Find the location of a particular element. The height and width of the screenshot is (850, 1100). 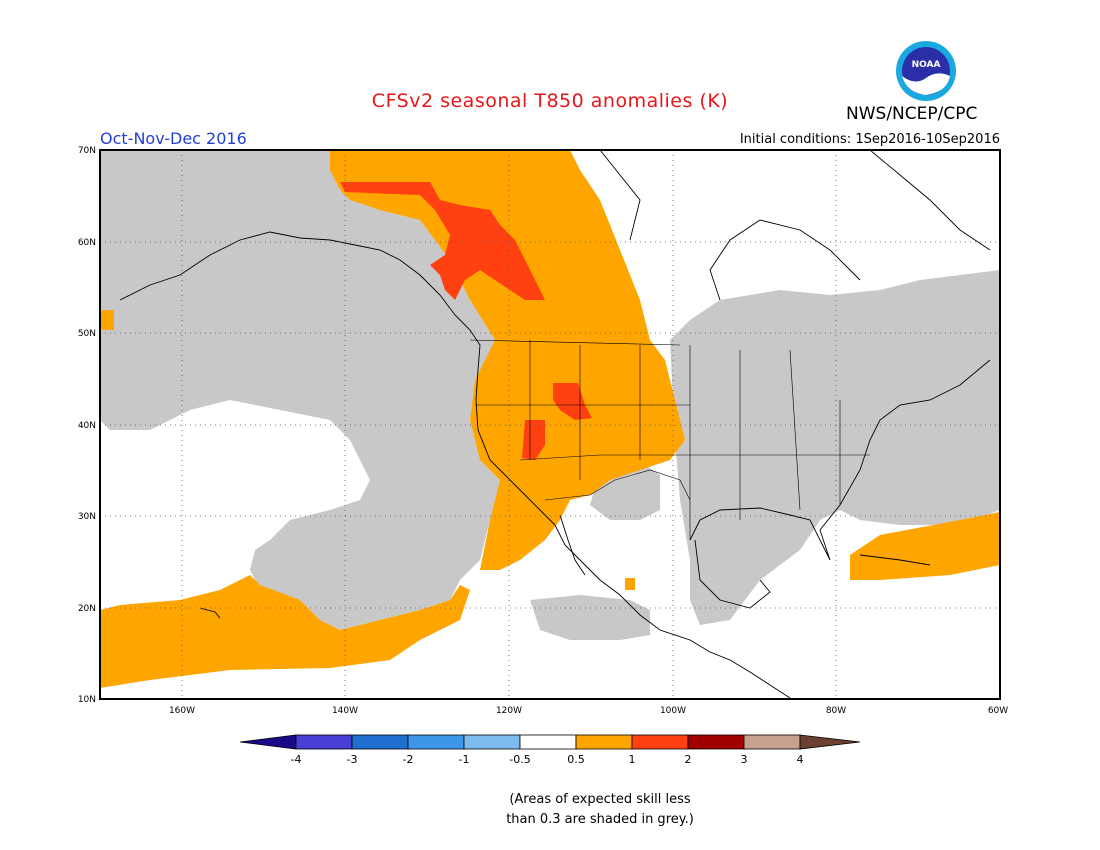

grey-region-east is located at coordinates (835, 447).